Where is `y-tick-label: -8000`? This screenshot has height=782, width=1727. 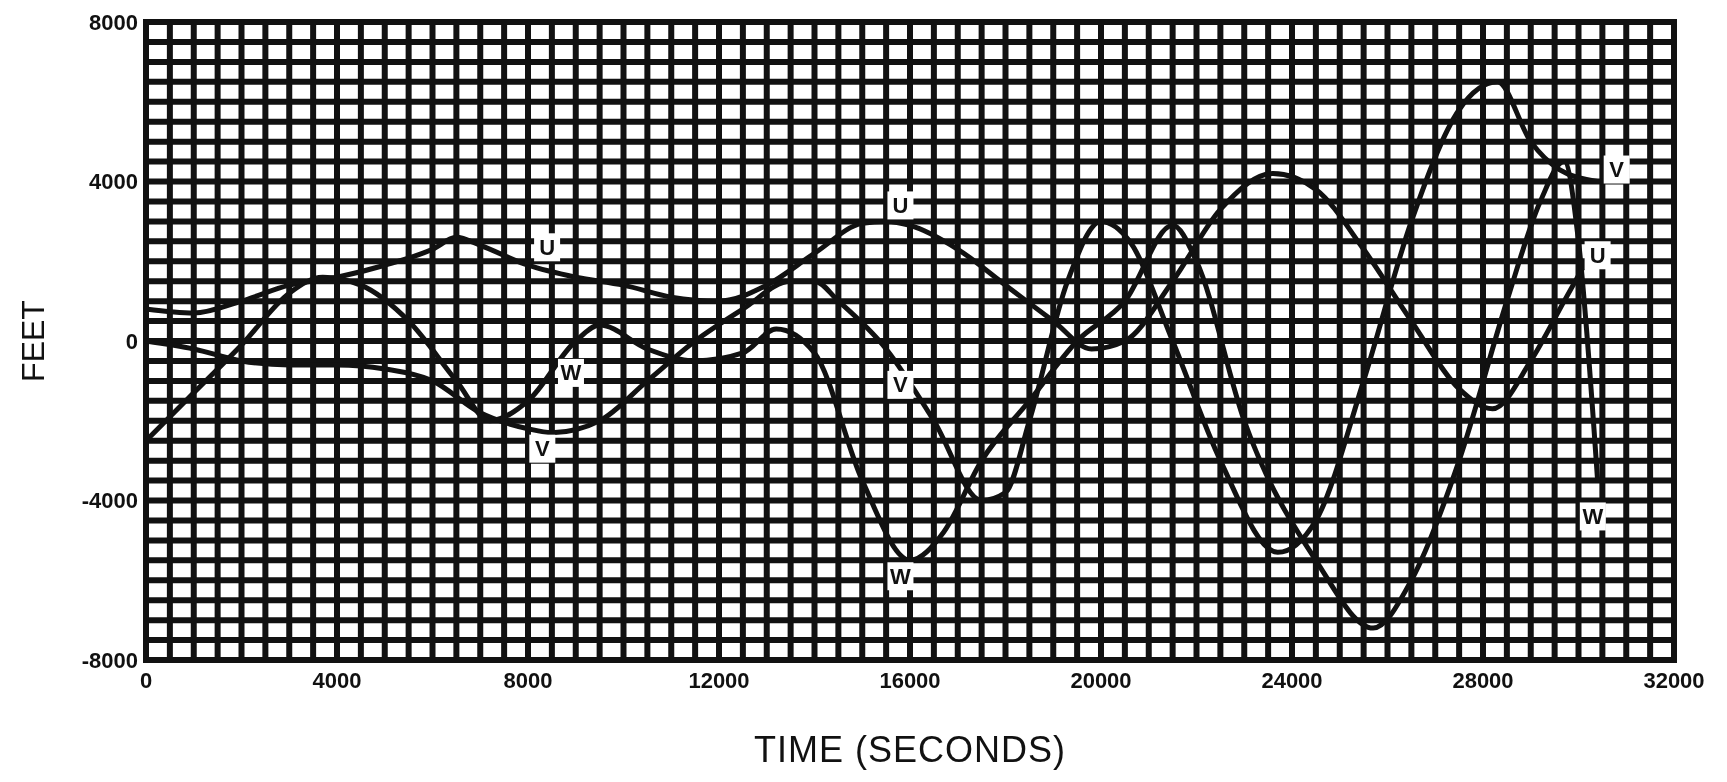 y-tick-label: -8000 is located at coordinates (109, 660).